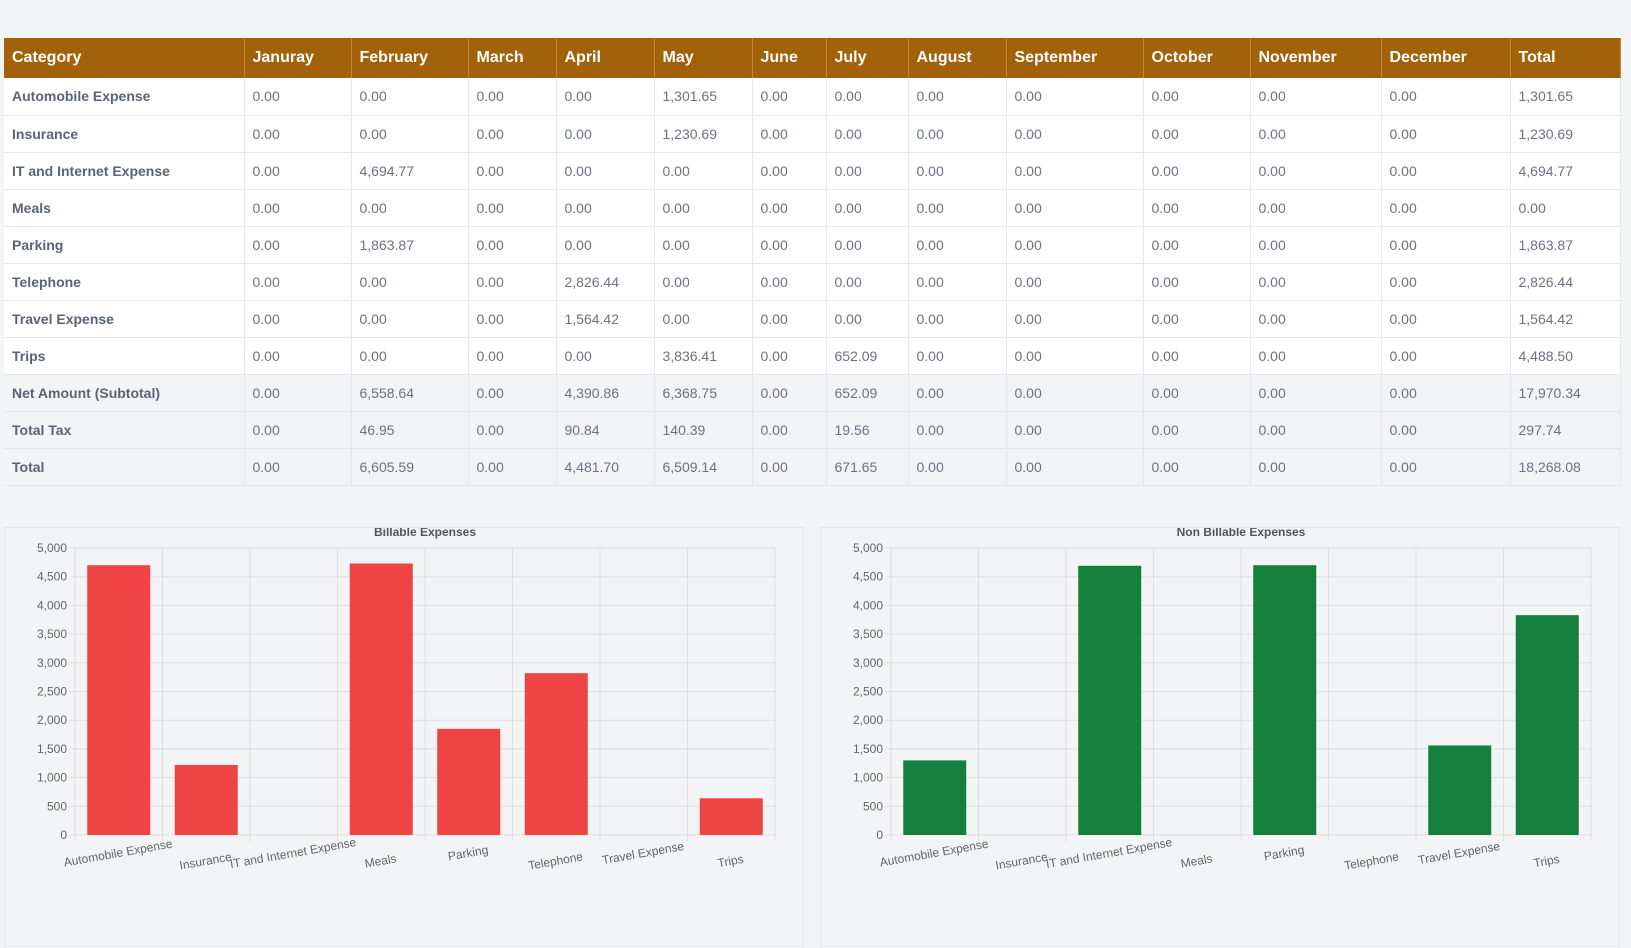  Describe the element at coordinates (410, 393) in the screenshot. I see `amount-cell: 6,558.64` at that location.